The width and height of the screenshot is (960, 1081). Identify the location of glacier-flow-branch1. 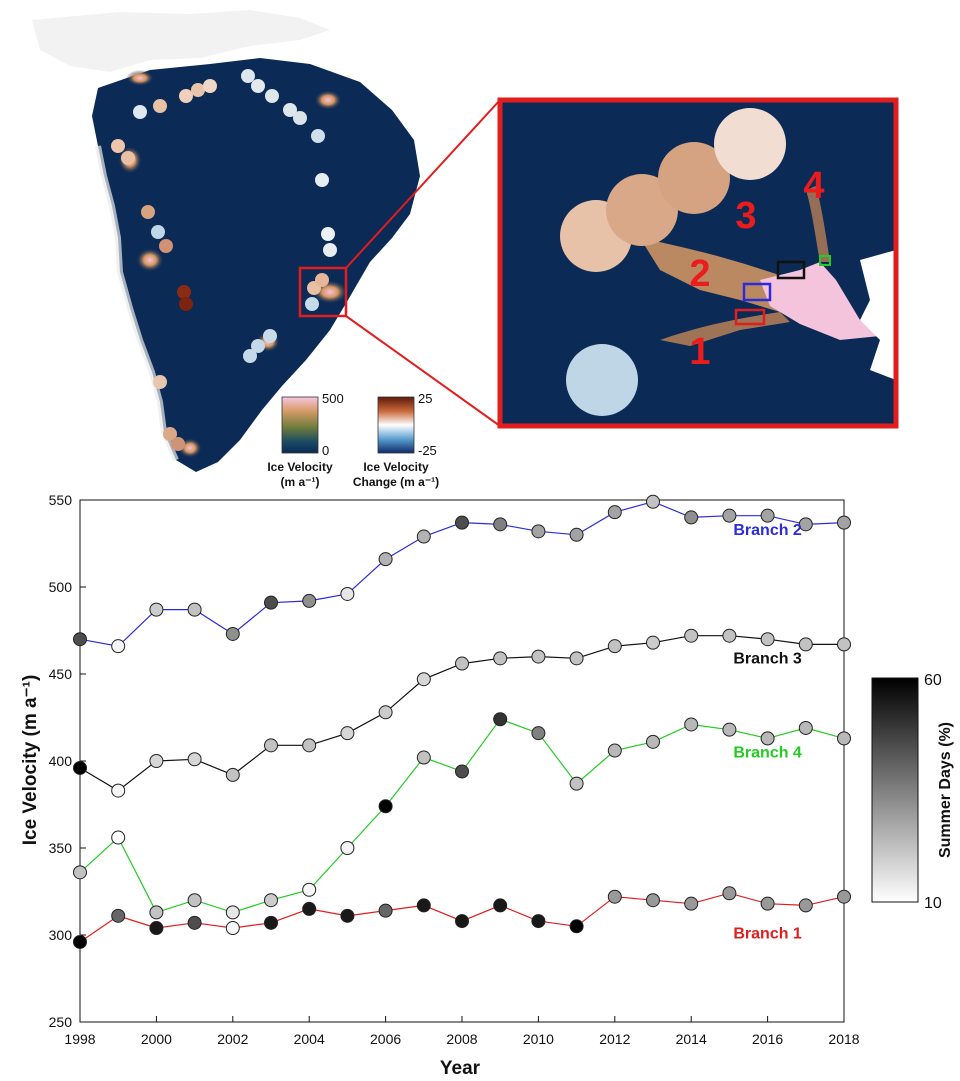
(725, 329).